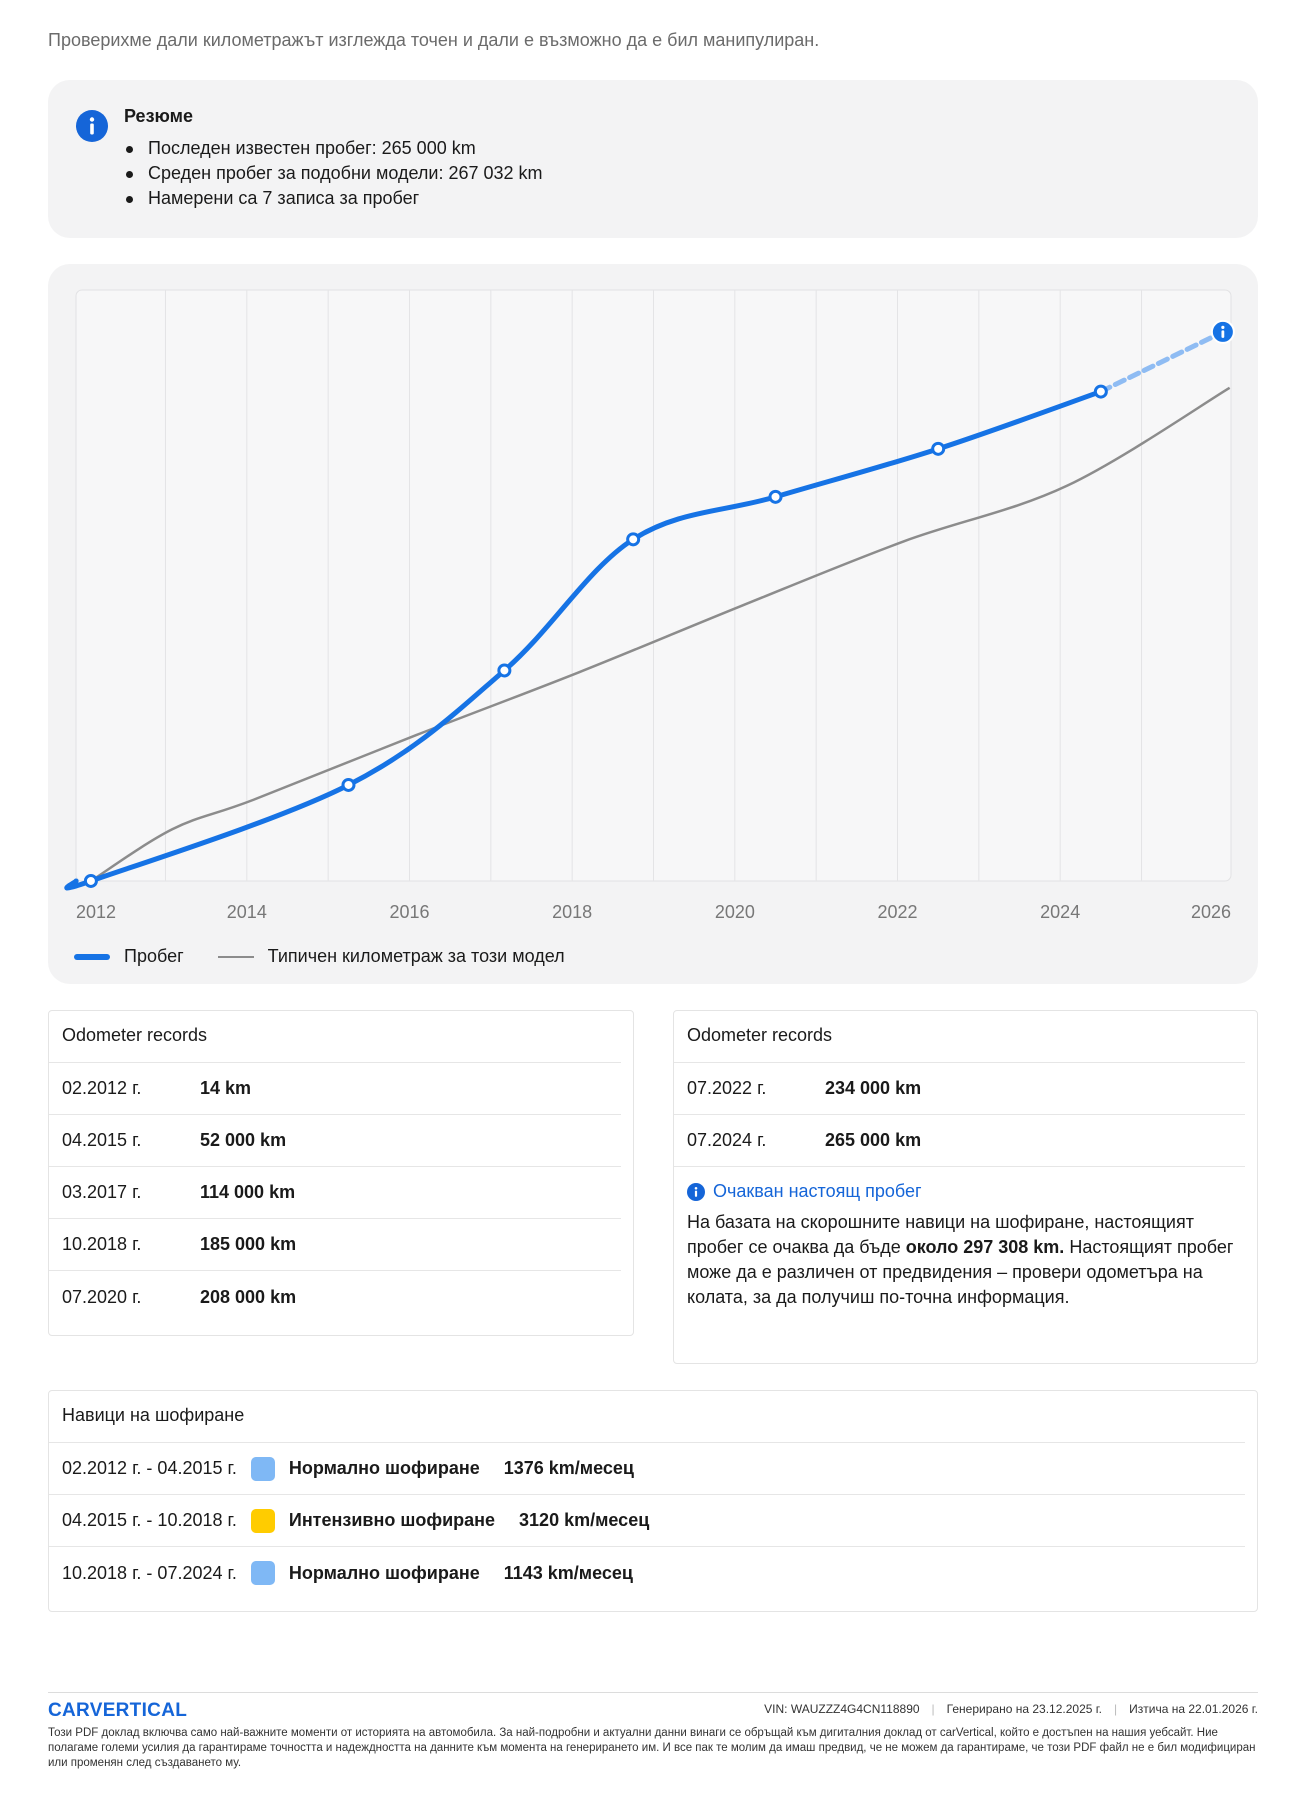  What do you see at coordinates (647, 1417) in the screenshot?
I see `habits-title: Навици на шофиране` at bounding box center [647, 1417].